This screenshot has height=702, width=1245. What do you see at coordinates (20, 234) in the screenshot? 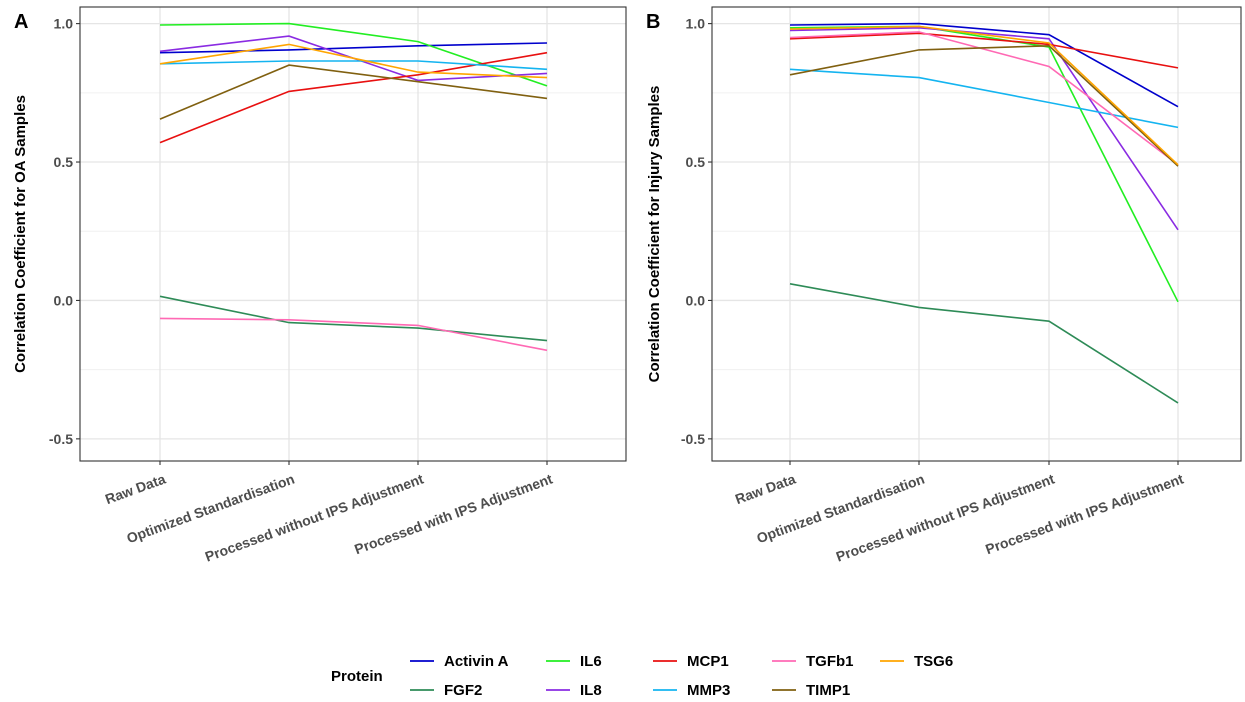
I see `panel-a-y-axis-title: Correlation Coefficient for OA Samples` at bounding box center [20, 234].